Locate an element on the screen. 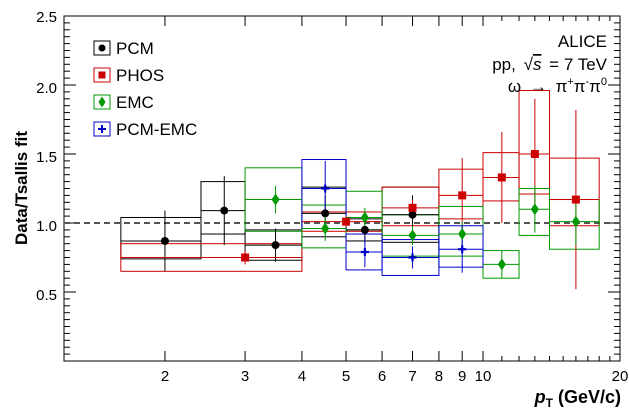 This screenshot has height=411, width=629. x-tick-labels: 2 3 4 5 6 7 8 9 10 20 is located at coordinates (395, 376).